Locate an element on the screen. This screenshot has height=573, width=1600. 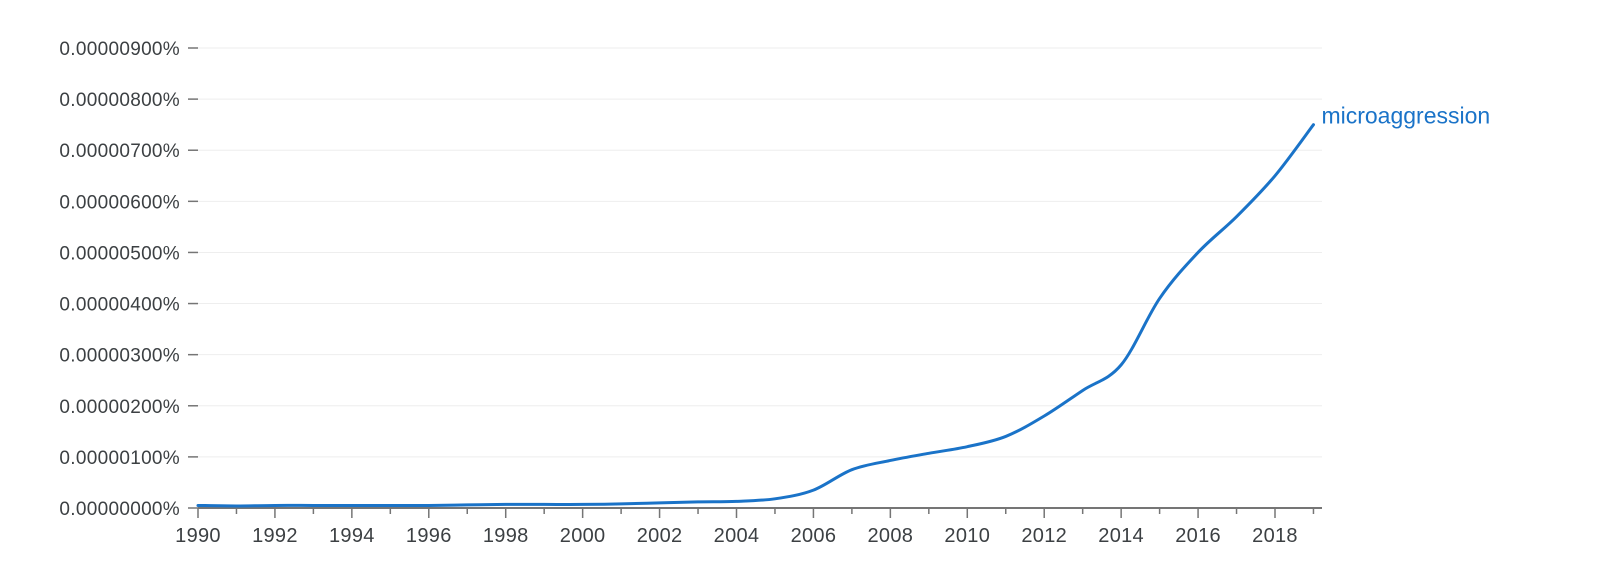
y-tick-label: 0.00000600% is located at coordinates (119, 202).